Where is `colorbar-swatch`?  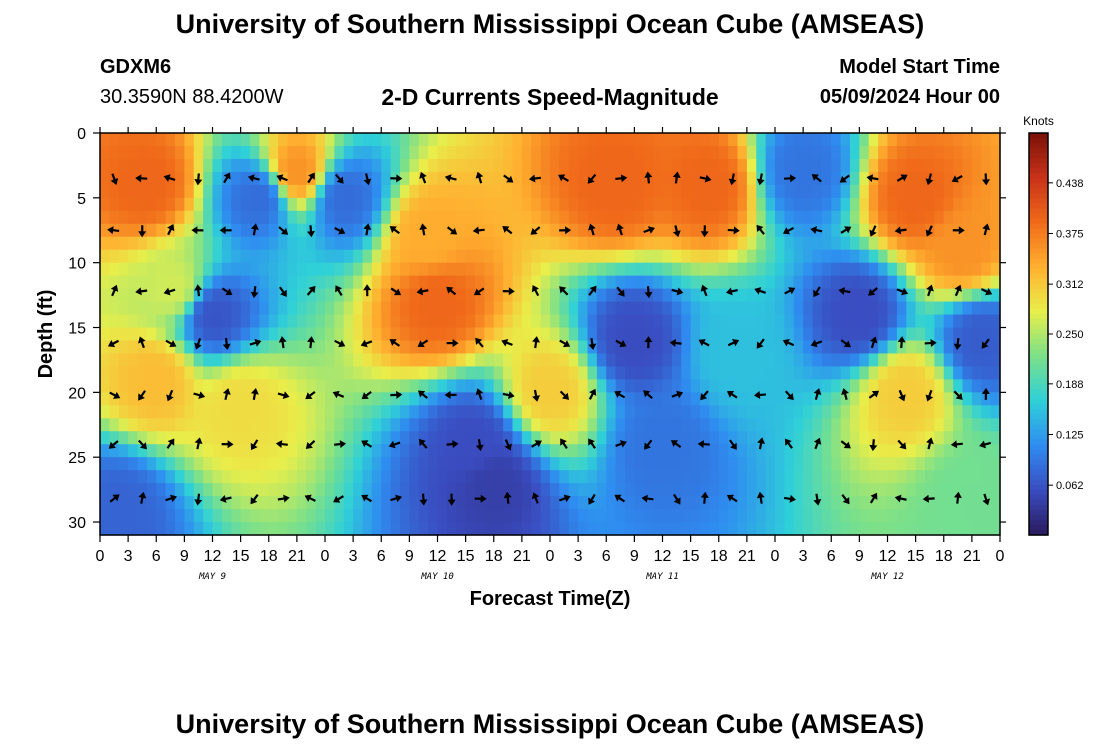
colorbar-swatch is located at coordinates (1038, 166).